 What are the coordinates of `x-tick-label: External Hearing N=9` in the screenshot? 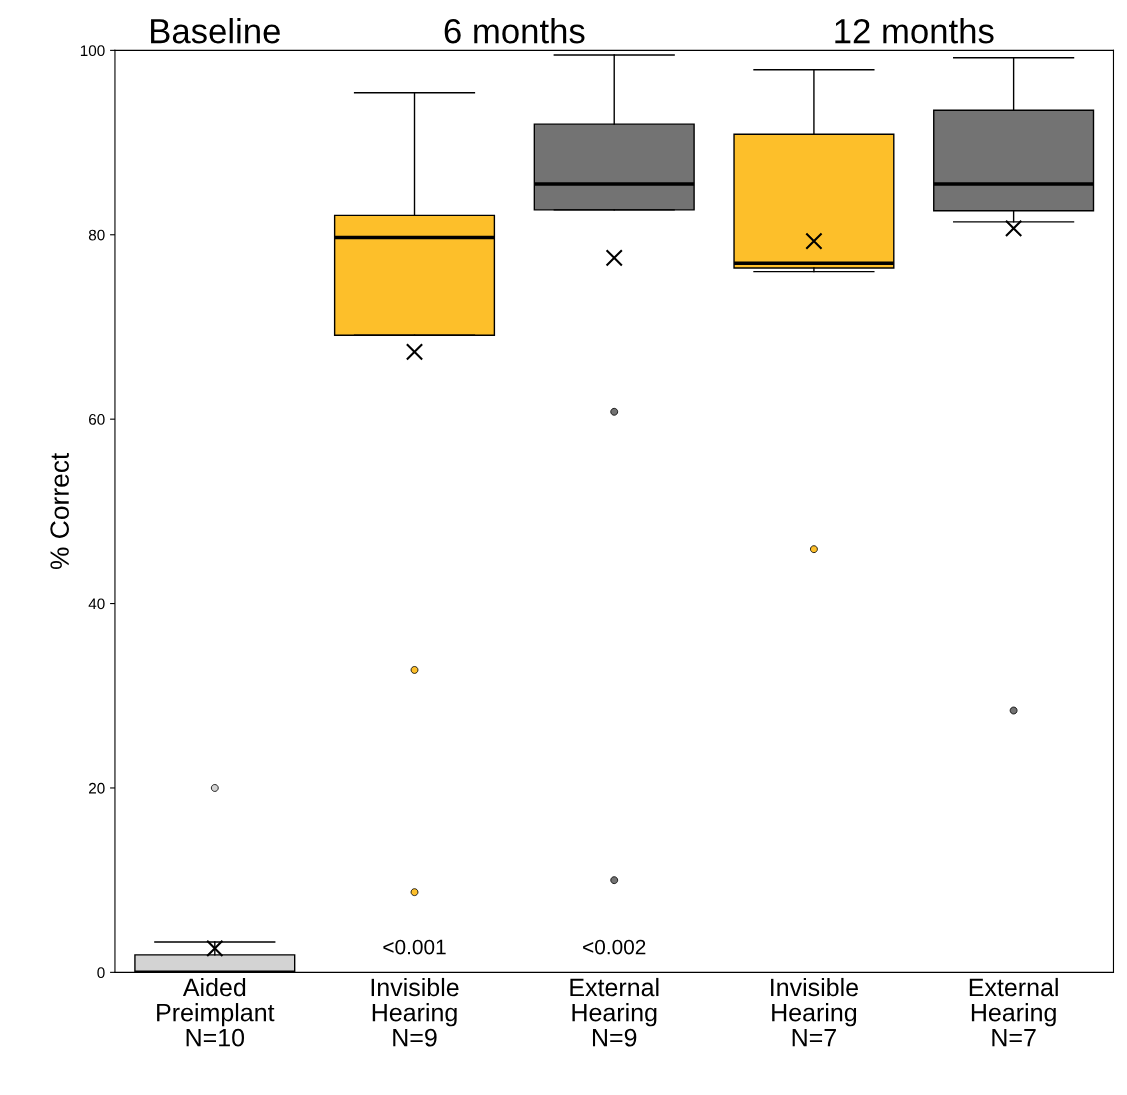 It's located at (614, 1012).